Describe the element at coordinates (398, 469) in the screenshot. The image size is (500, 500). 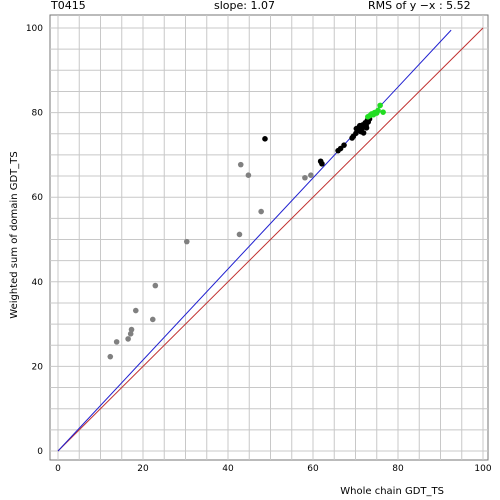
I see `x-tick-label: 80` at that location.